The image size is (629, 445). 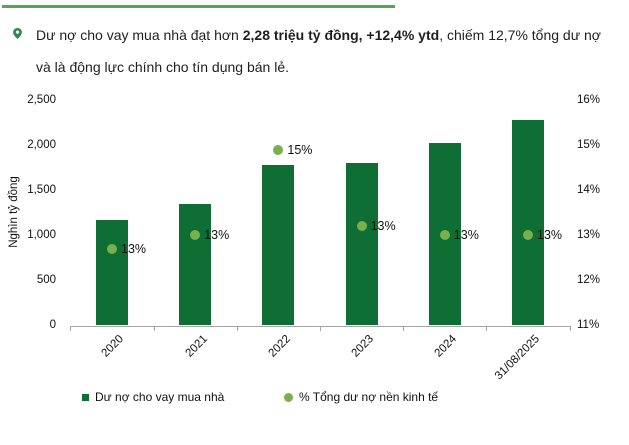 I want to click on right-tick-label: 13%, so click(x=589, y=235).